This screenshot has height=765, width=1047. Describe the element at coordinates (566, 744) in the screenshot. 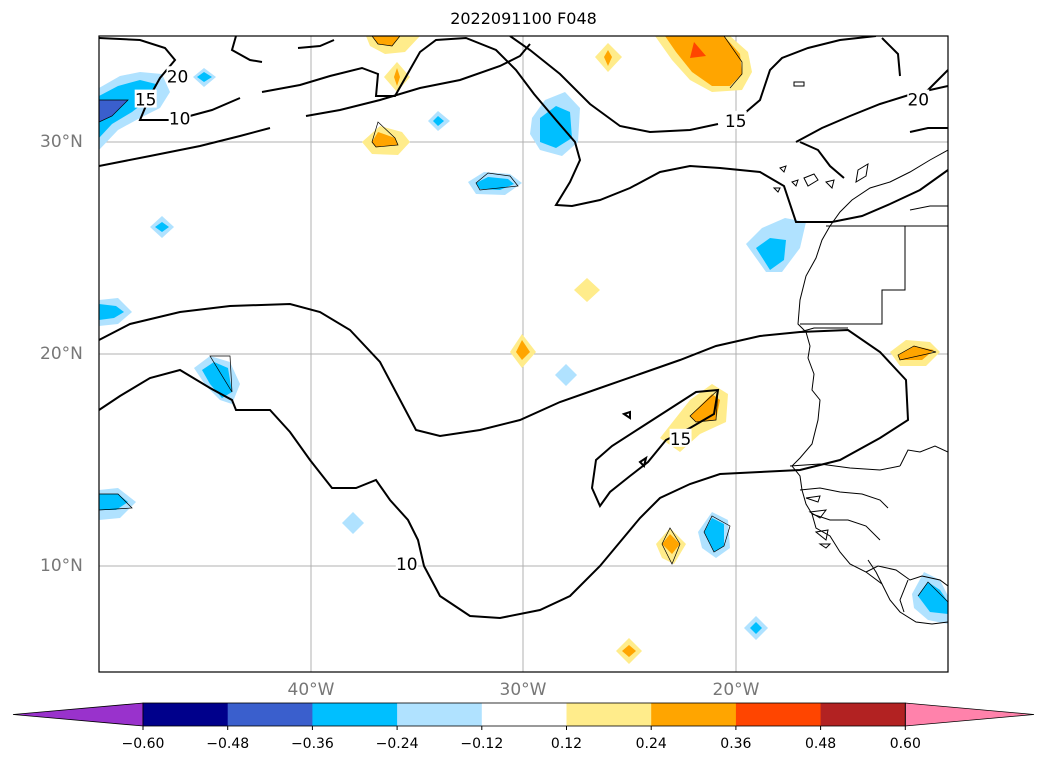

I see `colorbar-tick-label: 0.12` at that location.